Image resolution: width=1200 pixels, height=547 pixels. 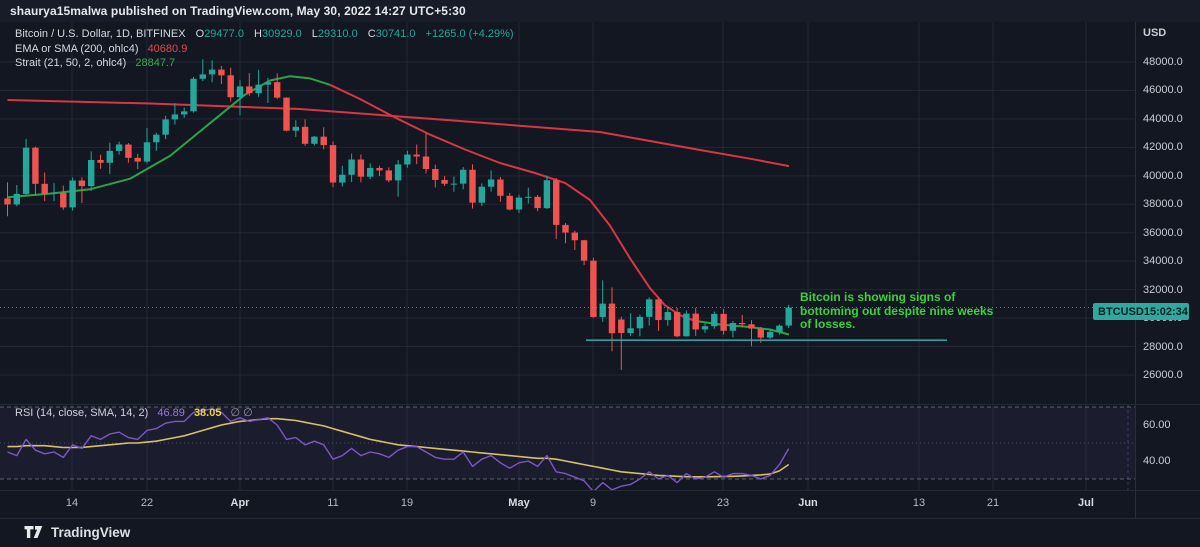 I want to click on time-axis-label: 19, so click(x=407, y=503).